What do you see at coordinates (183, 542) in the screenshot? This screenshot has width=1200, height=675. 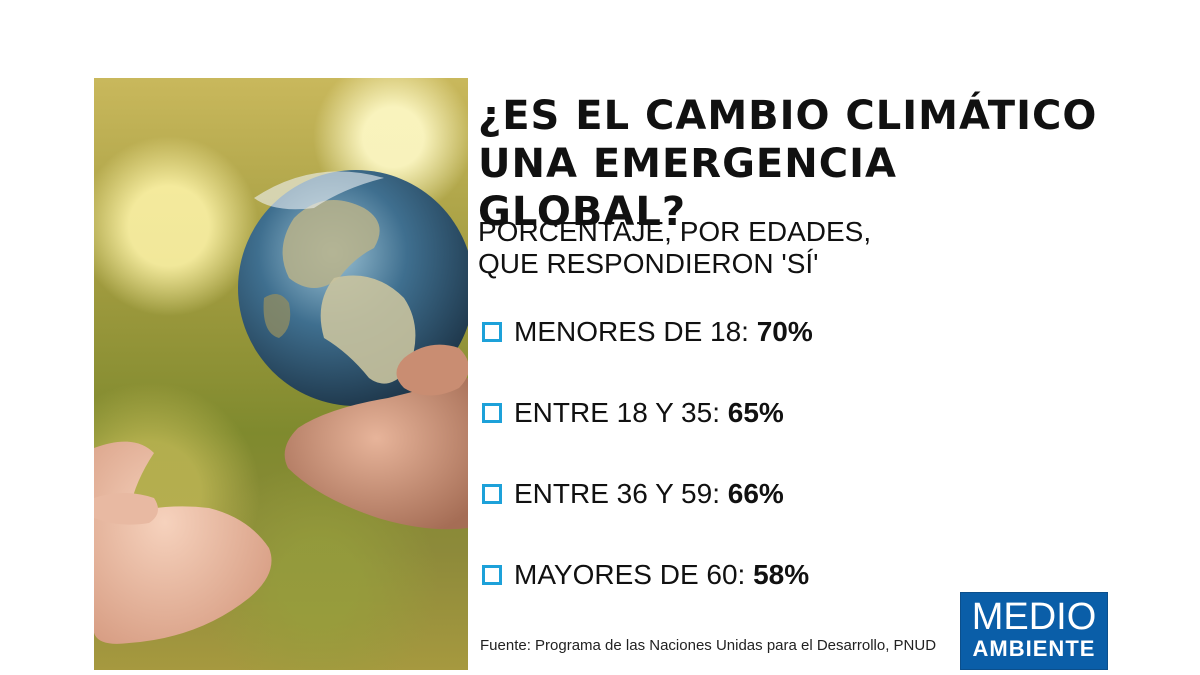 I see `child-hand` at bounding box center [183, 542].